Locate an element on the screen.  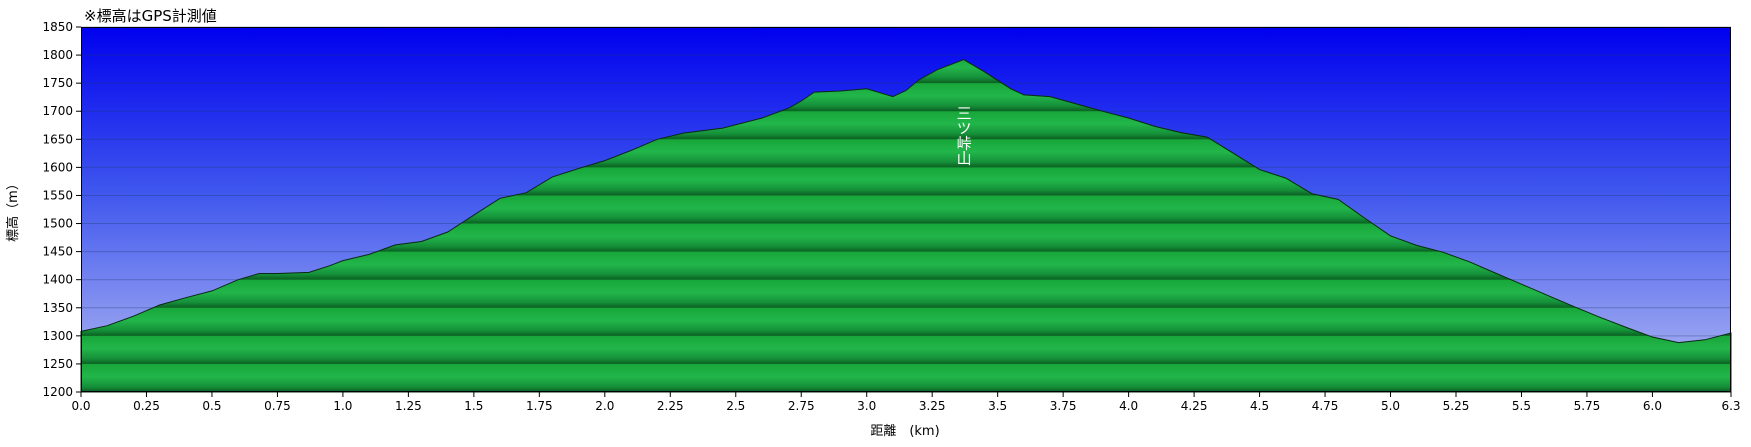
y-tick-label: 1350 is located at coordinates (57, 308).